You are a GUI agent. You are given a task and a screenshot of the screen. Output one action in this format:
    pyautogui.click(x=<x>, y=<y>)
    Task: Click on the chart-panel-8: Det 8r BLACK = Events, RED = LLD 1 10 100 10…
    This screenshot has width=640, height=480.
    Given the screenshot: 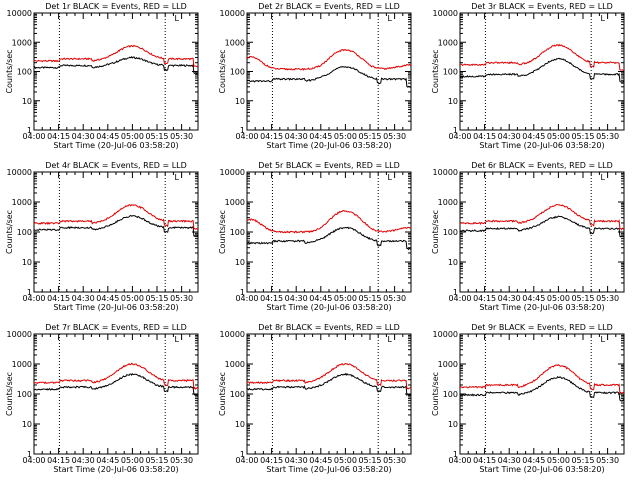 What is the action you would take?
    pyautogui.click(x=315, y=398)
    